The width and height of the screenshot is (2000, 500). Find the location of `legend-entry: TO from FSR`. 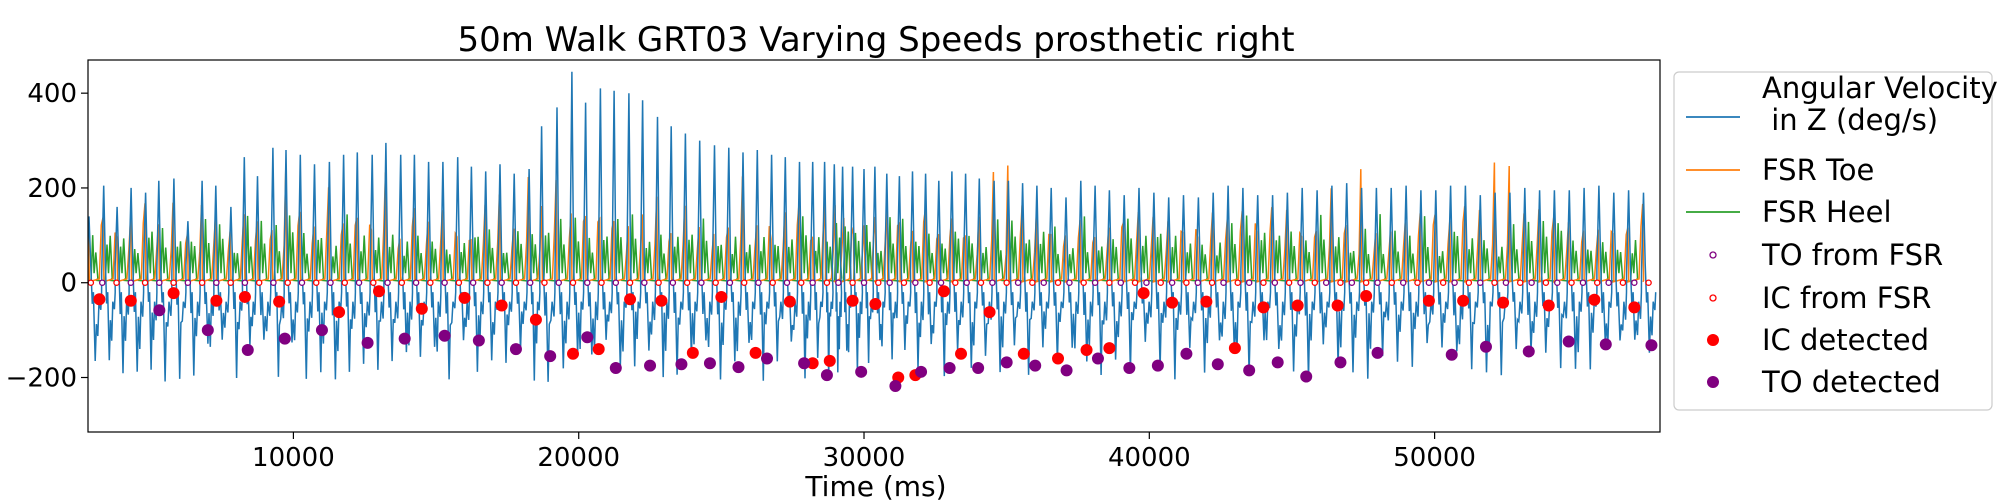

legend-entry: TO from FSR is located at coordinates (1826, 255).